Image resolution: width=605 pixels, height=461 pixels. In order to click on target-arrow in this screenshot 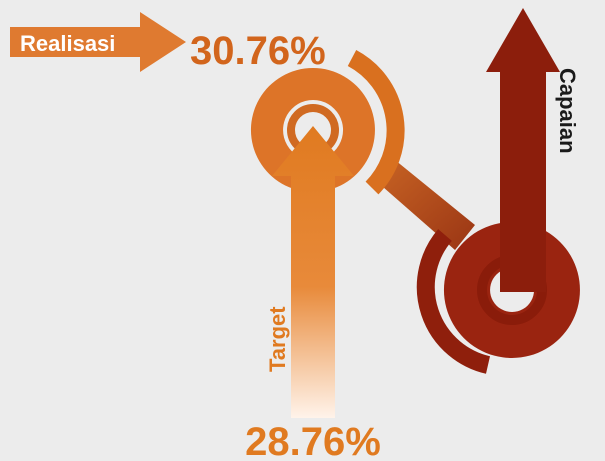, I will do `click(313, 272)`.